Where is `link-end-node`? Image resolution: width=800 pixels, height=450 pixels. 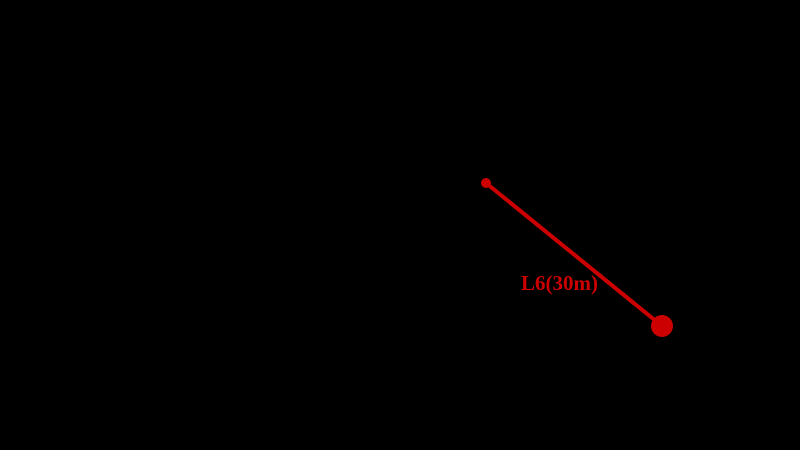
link-end-node is located at coordinates (662, 326).